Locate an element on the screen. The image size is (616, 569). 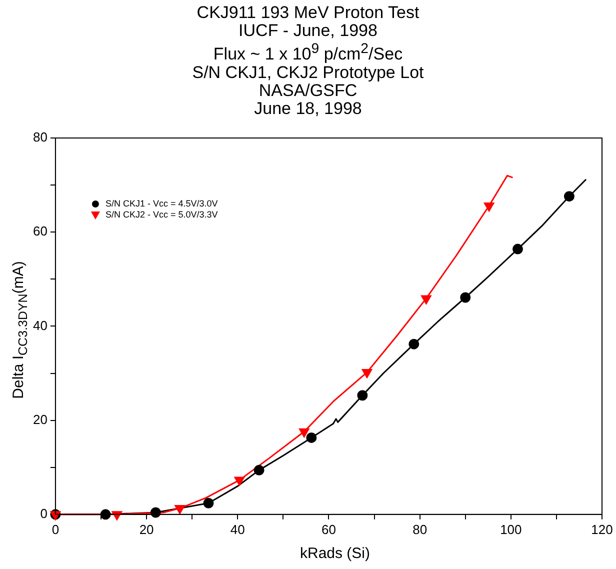
x-tick-label: 0 is located at coordinates (56, 529).